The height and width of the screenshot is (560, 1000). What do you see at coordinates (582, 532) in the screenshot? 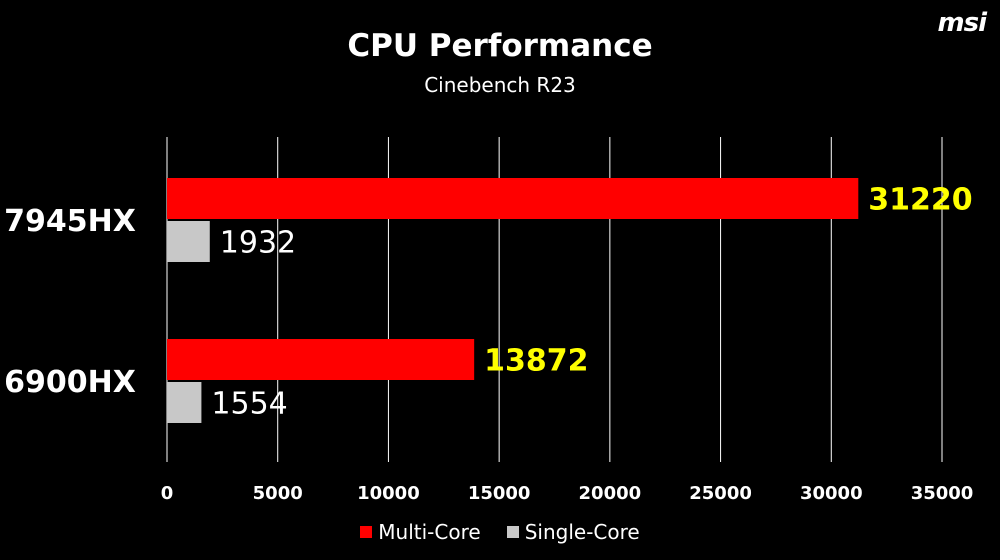
I see `legend-label-single-core: Single-Core` at bounding box center [582, 532].